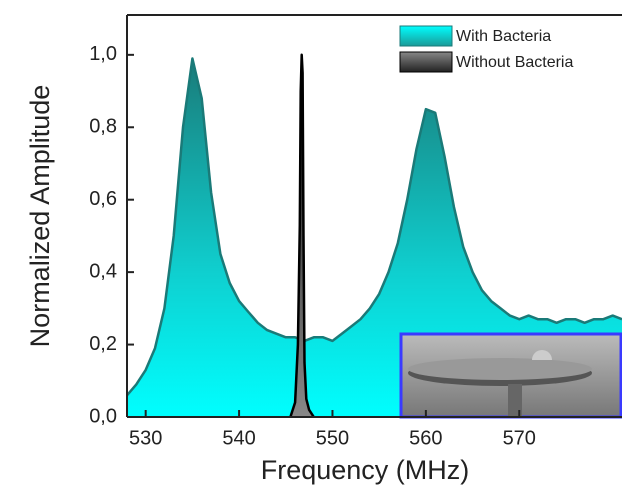  What do you see at coordinates (103, 271) in the screenshot?
I see `y-tick-label: 0,4` at bounding box center [103, 271].